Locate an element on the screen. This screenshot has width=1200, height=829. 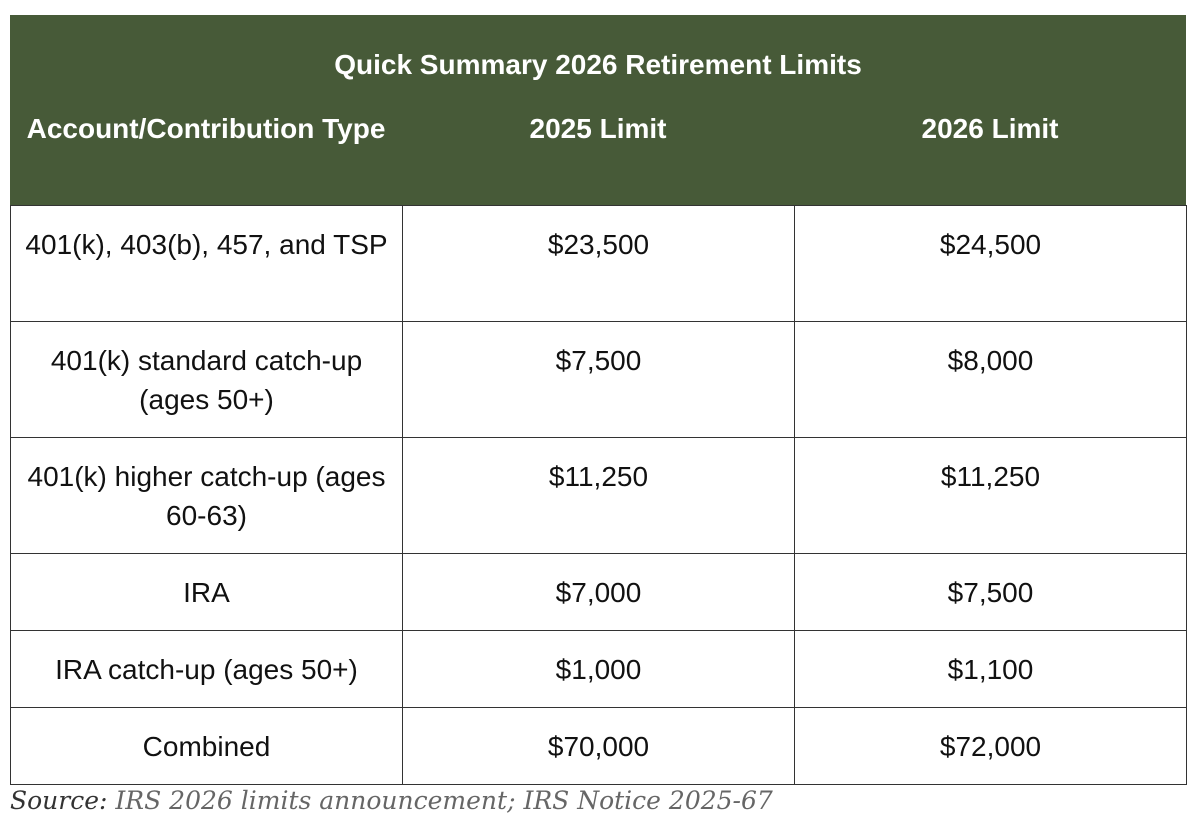
table-row: IRA $7,000 $7,500 is located at coordinates (598, 592).